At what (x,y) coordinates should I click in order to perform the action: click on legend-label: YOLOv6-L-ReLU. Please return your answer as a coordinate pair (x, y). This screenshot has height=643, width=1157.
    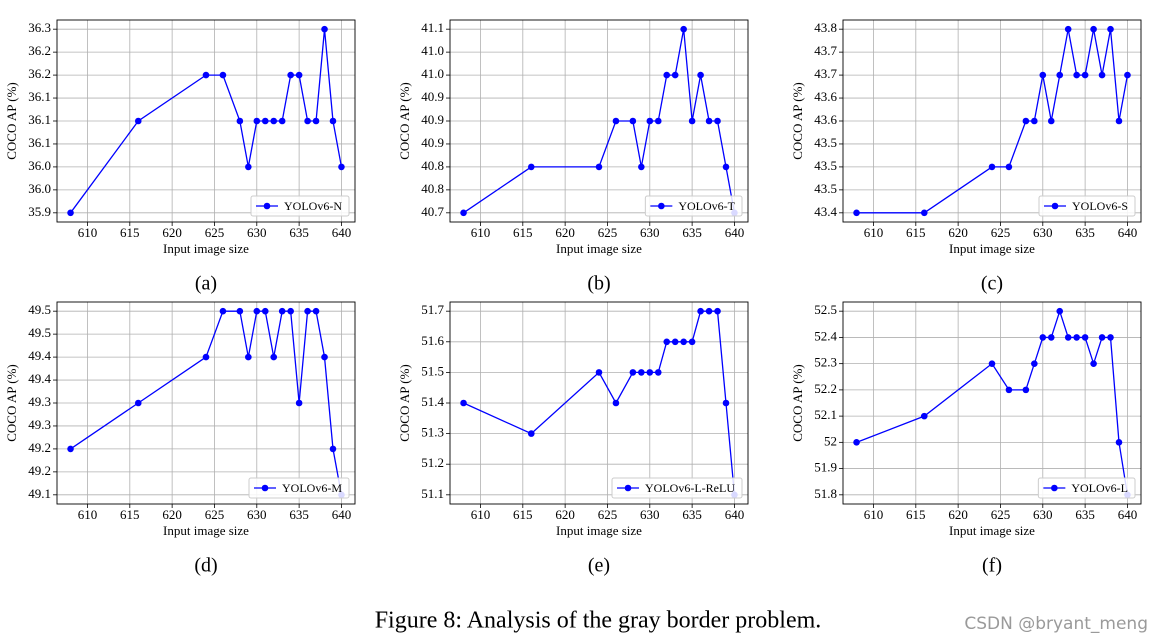
    Looking at the image, I should click on (690, 488).